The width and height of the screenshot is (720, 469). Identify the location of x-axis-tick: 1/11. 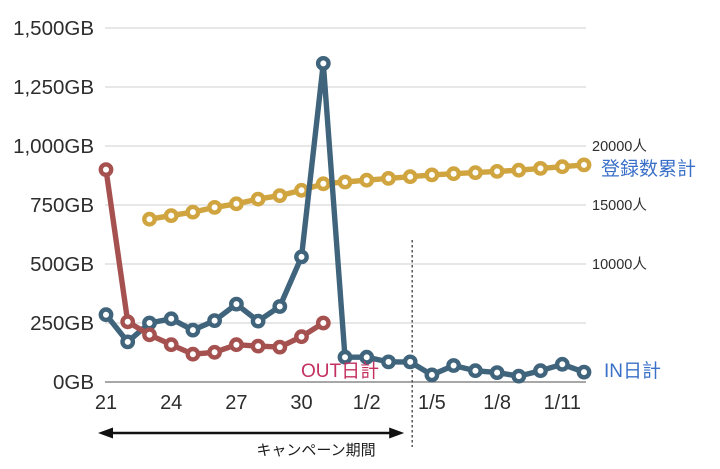
(562, 403).